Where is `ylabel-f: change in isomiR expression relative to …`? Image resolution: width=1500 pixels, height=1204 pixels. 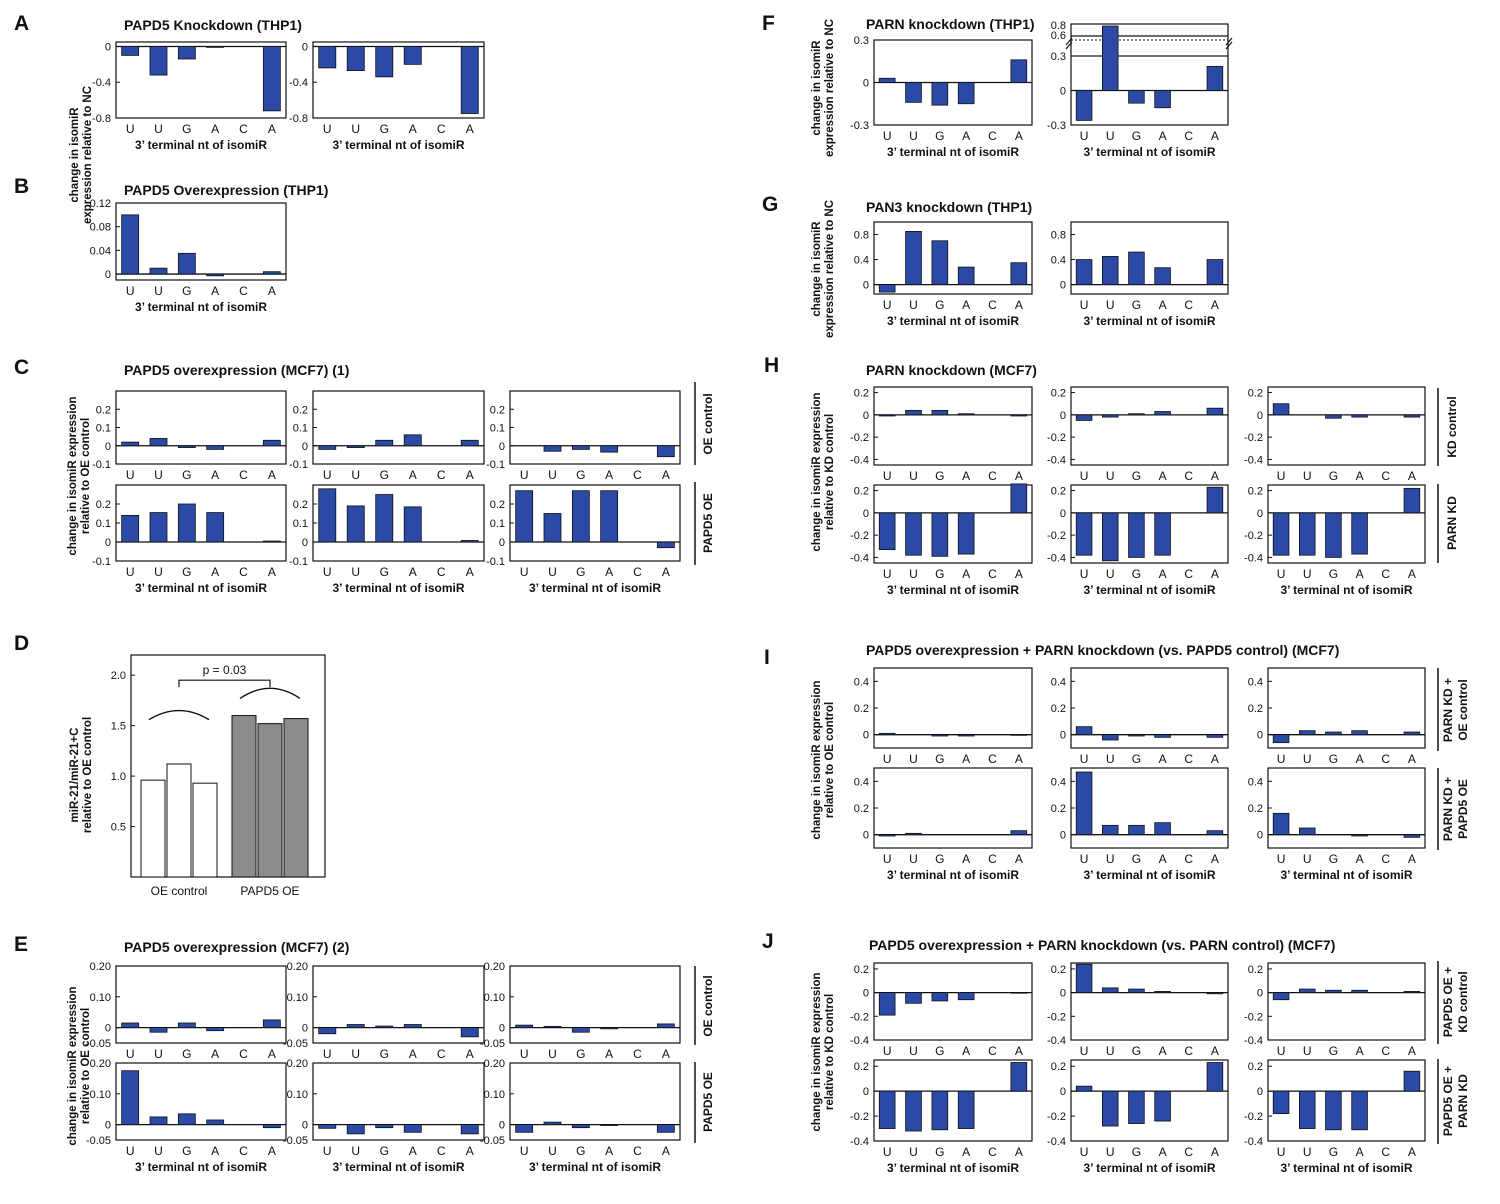
ylabel-f: change in isomiR expression relative to … is located at coordinates (823, 88).